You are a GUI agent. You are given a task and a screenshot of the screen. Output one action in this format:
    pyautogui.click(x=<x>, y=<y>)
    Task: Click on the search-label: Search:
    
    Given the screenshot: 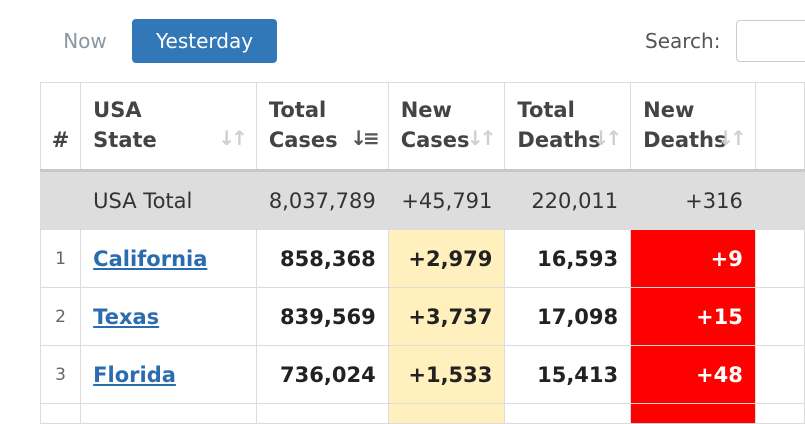 What is the action you would take?
    pyautogui.click(x=683, y=41)
    